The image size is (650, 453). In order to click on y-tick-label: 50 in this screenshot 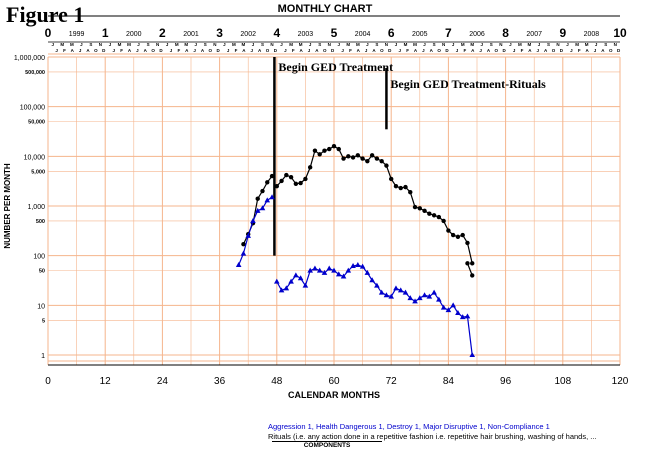, I will do `click(42, 272)`.